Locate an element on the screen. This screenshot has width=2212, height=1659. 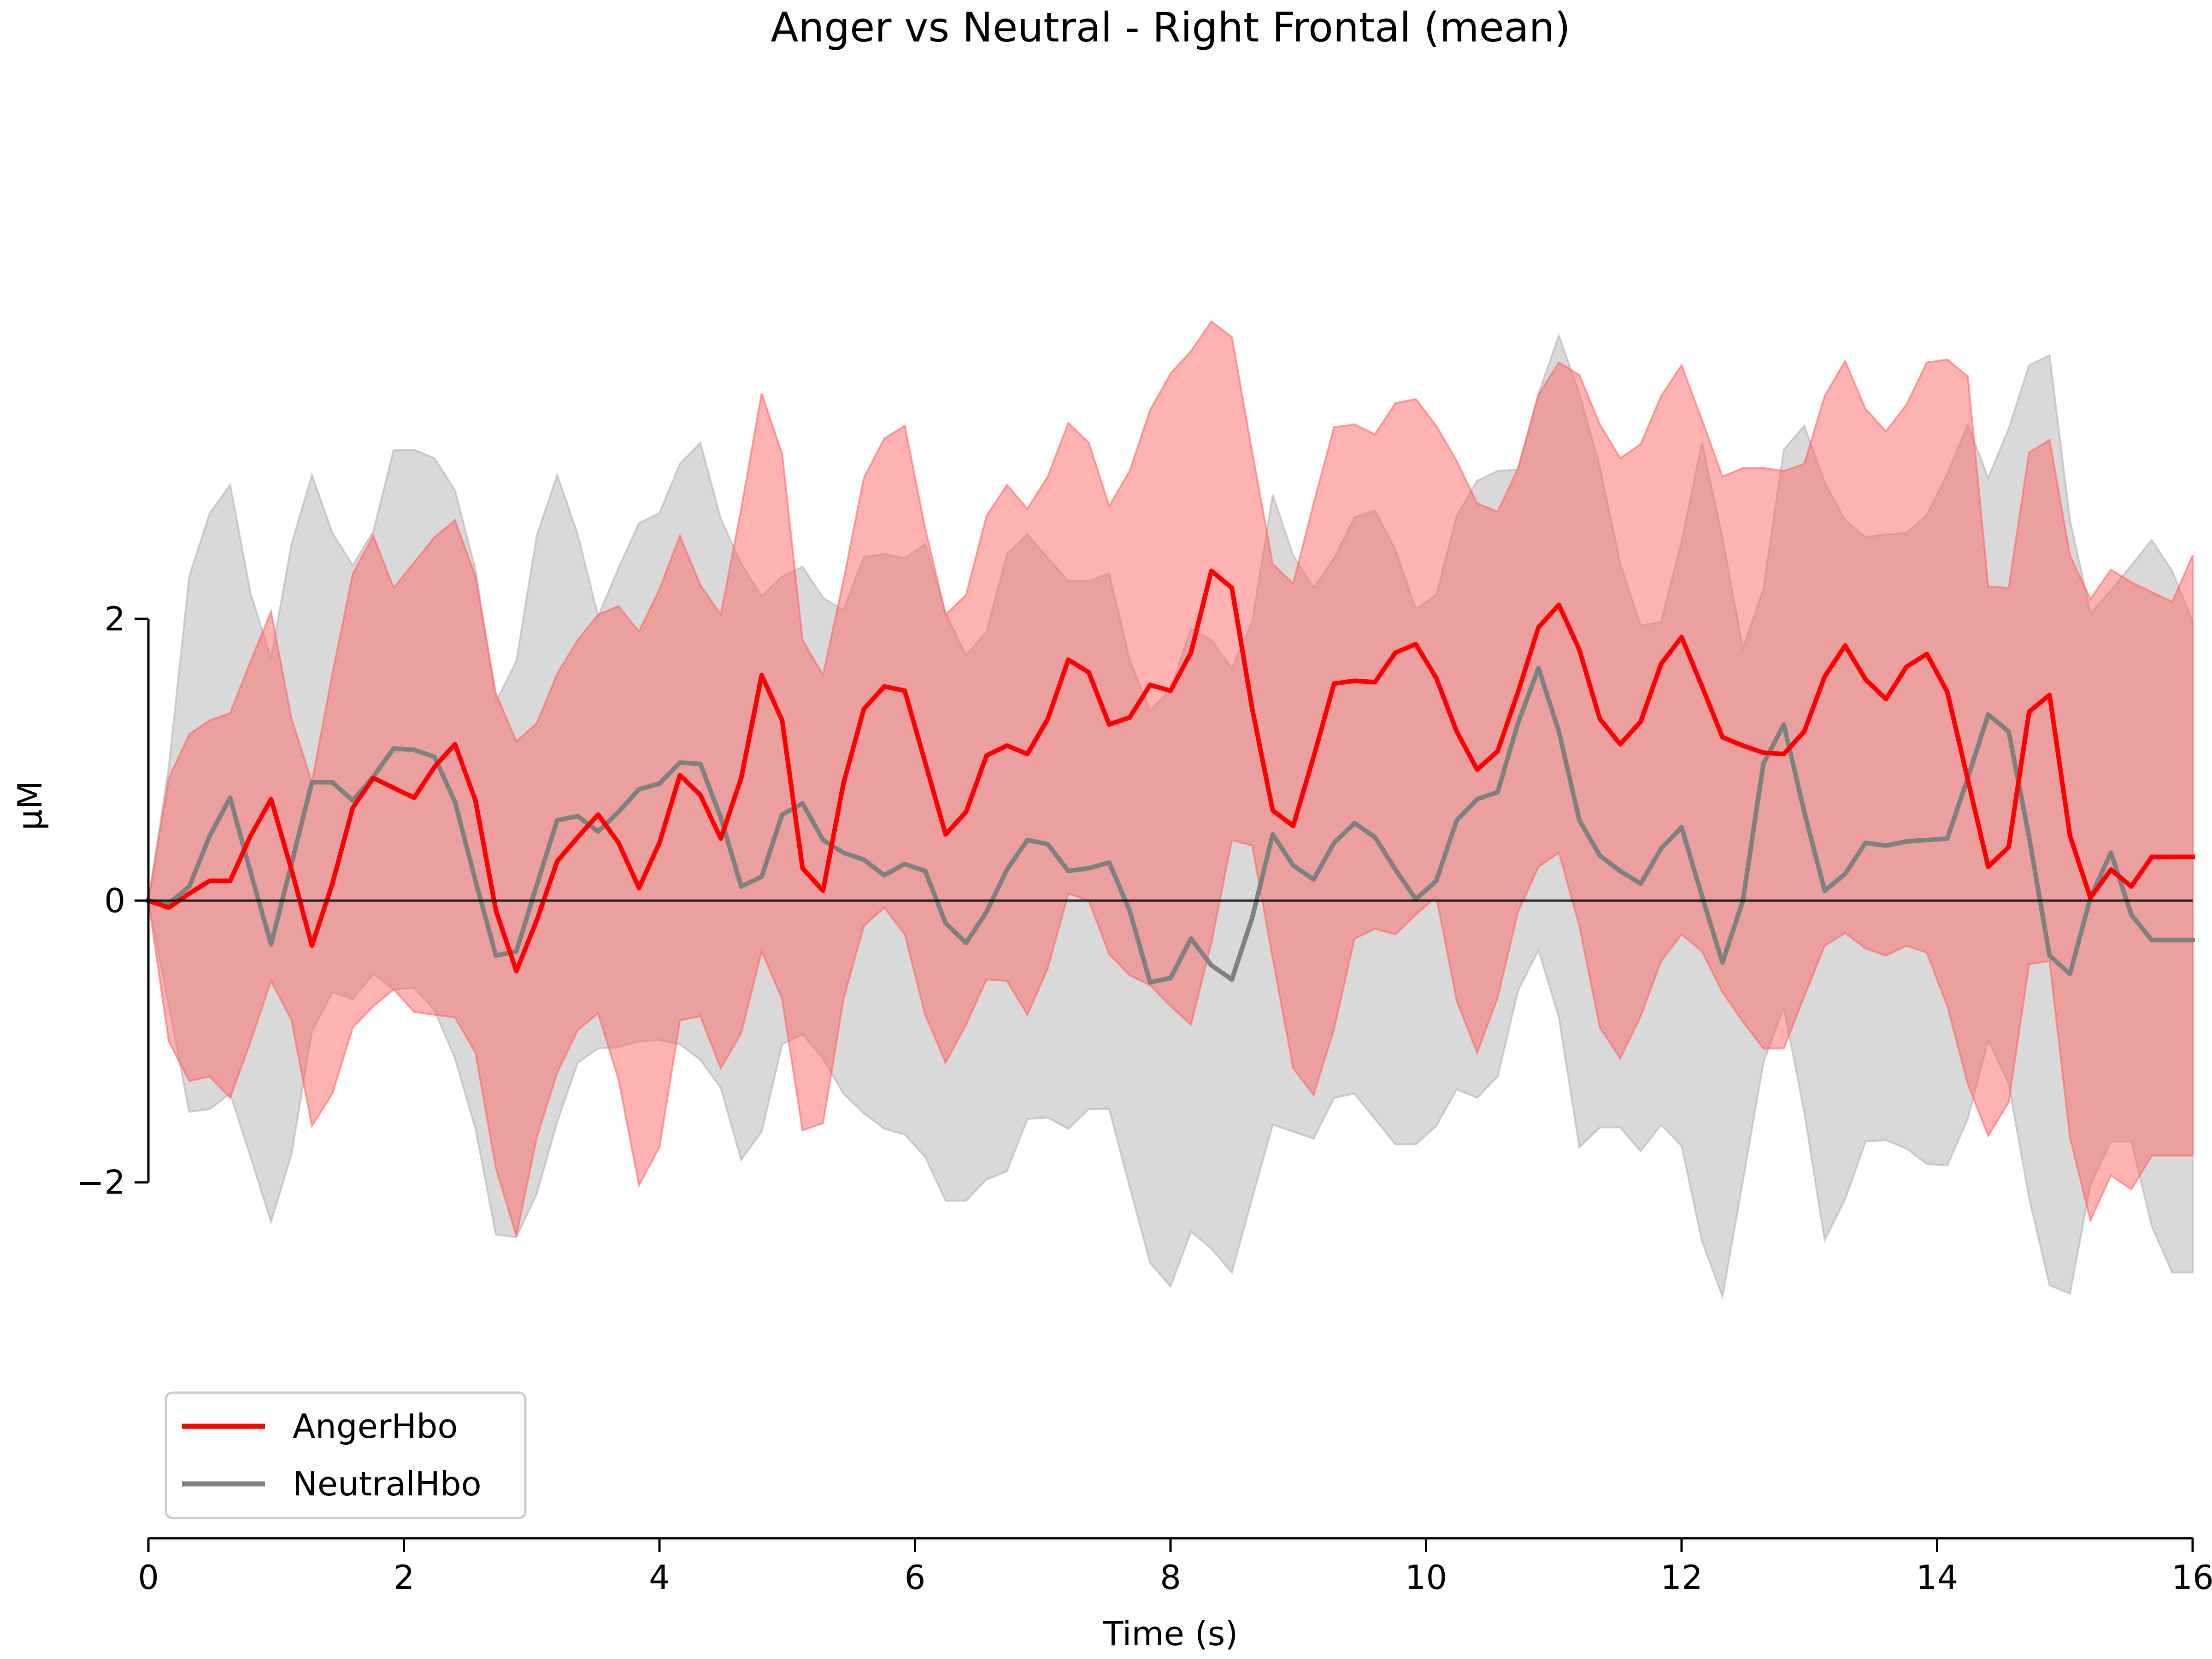
x-tick-label: 2 is located at coordinates (404, 1577).